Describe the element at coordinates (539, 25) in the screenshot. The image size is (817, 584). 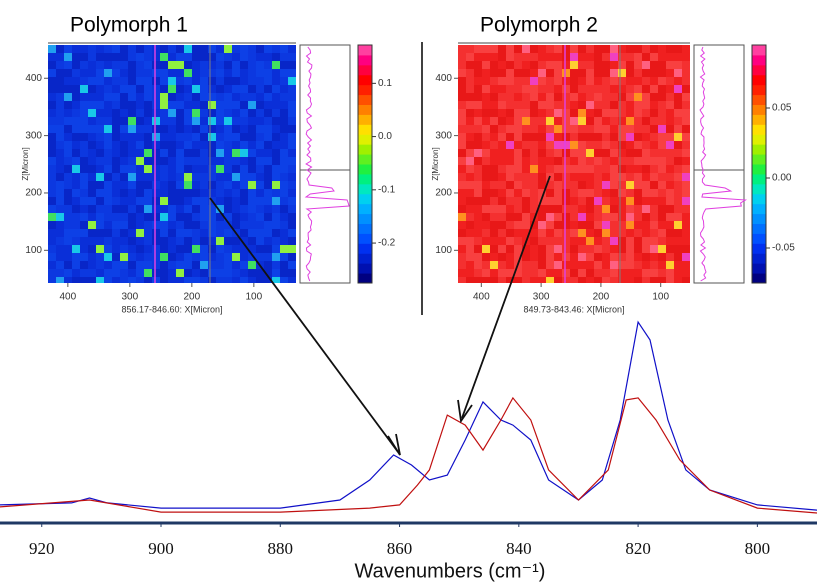
I see `panel-title: Polymorph 2` at that location.